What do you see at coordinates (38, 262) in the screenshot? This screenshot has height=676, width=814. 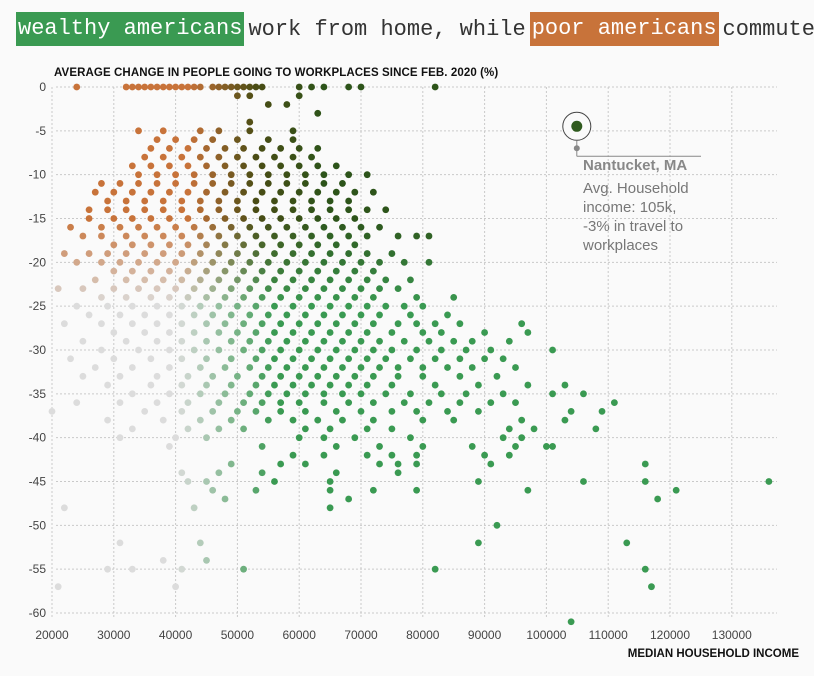 I see `y-tick-label: -20` at bounding box center [38, 262].